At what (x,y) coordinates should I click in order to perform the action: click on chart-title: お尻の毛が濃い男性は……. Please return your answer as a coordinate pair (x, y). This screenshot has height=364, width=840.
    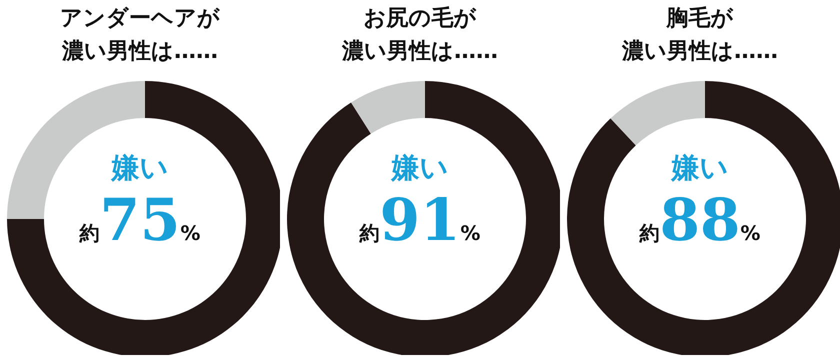
    Looking at the image, I should click on (419, 35).